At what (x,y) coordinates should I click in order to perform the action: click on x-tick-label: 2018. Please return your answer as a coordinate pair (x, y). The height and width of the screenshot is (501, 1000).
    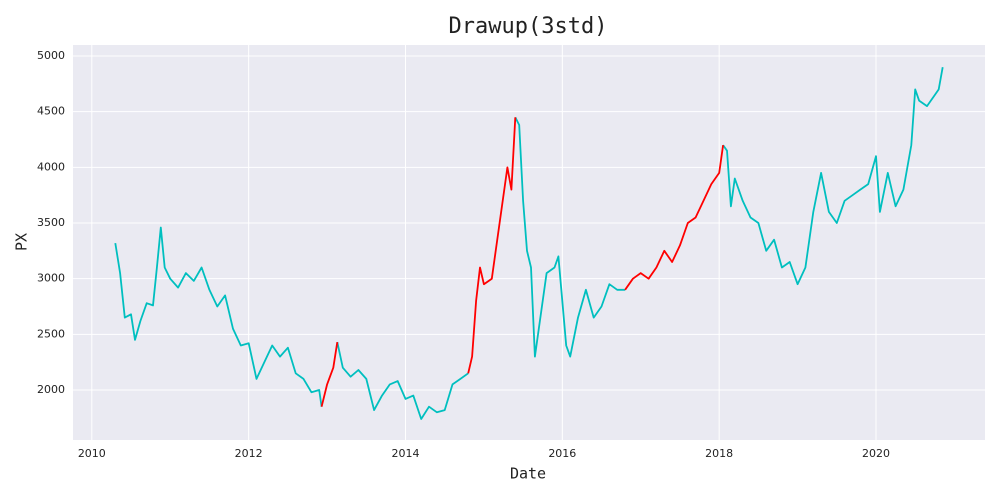
    Looking at the image, I should click on (719, 453).